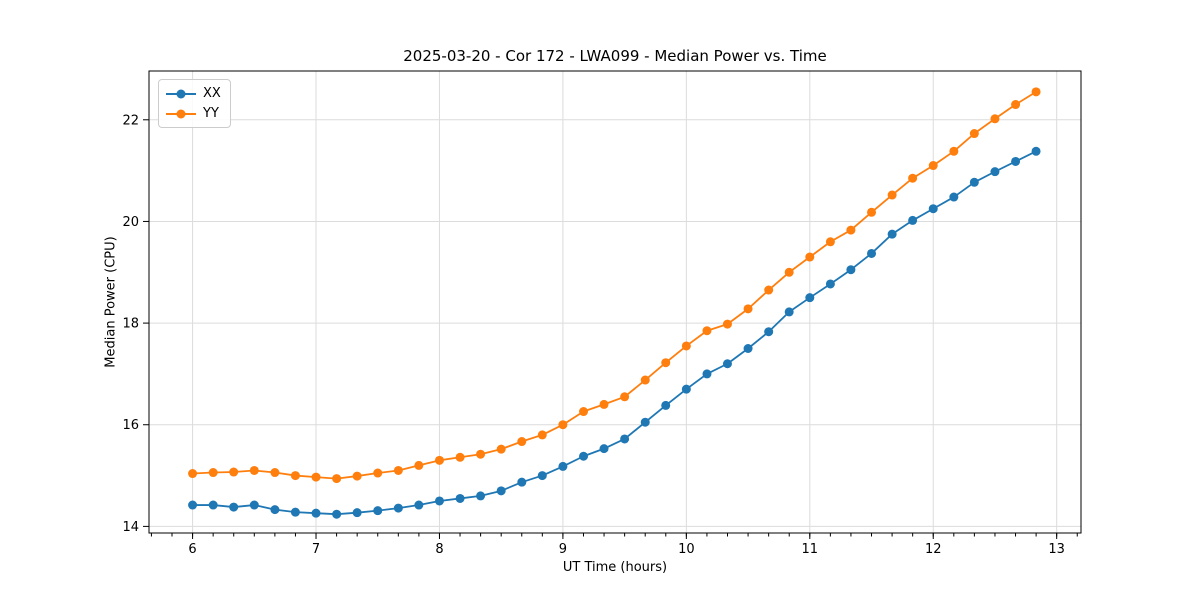  Describe the element at coordinates (316, 549) in the screenshot. I see `x-tick-label: 7` at that location.